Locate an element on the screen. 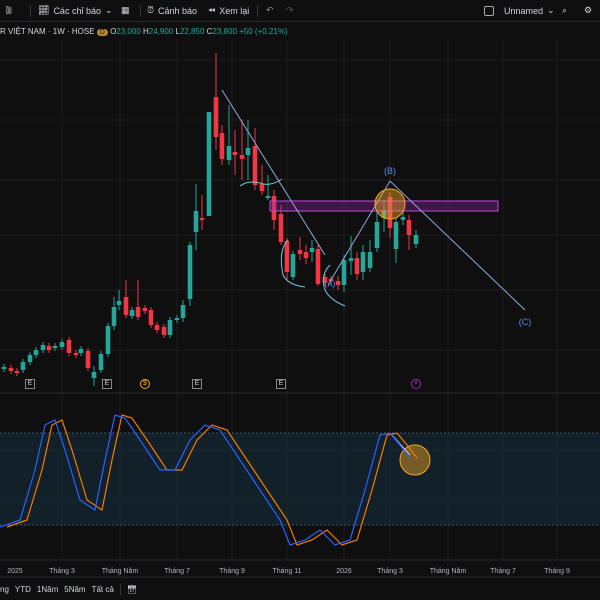  calendar-goto-icon: 📅︎ is located at coordinates (131, 589).